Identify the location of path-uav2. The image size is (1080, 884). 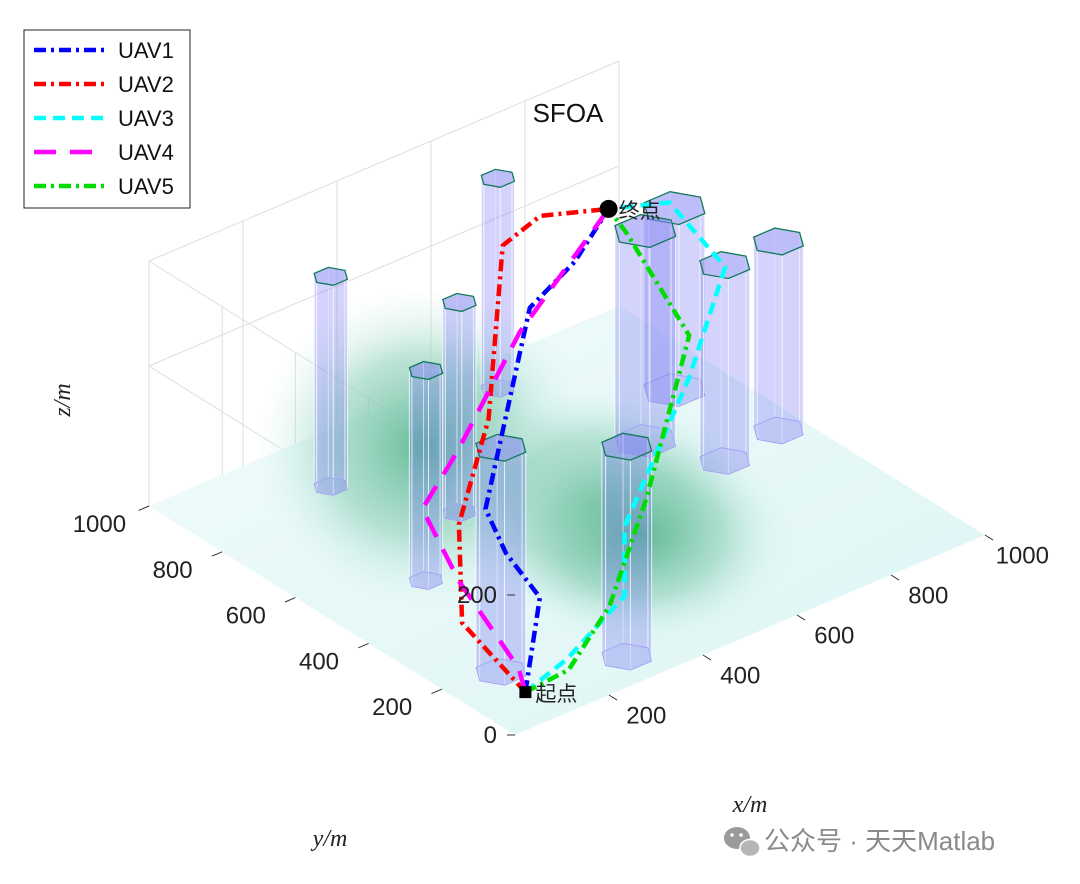
(532, 450).